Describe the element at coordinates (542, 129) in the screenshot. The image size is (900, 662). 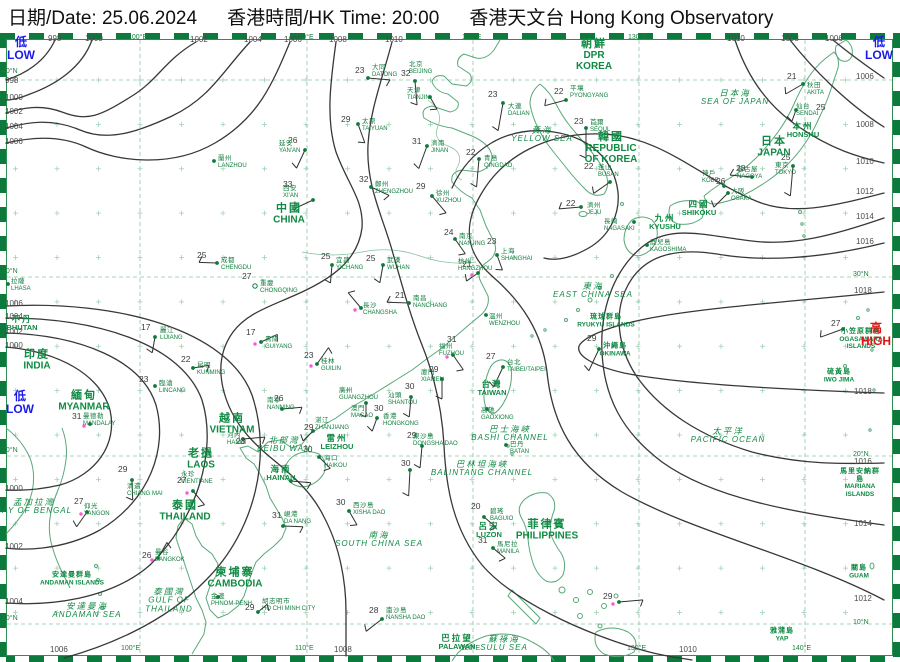
I see `geo-label-zh: 黃海` at that location.